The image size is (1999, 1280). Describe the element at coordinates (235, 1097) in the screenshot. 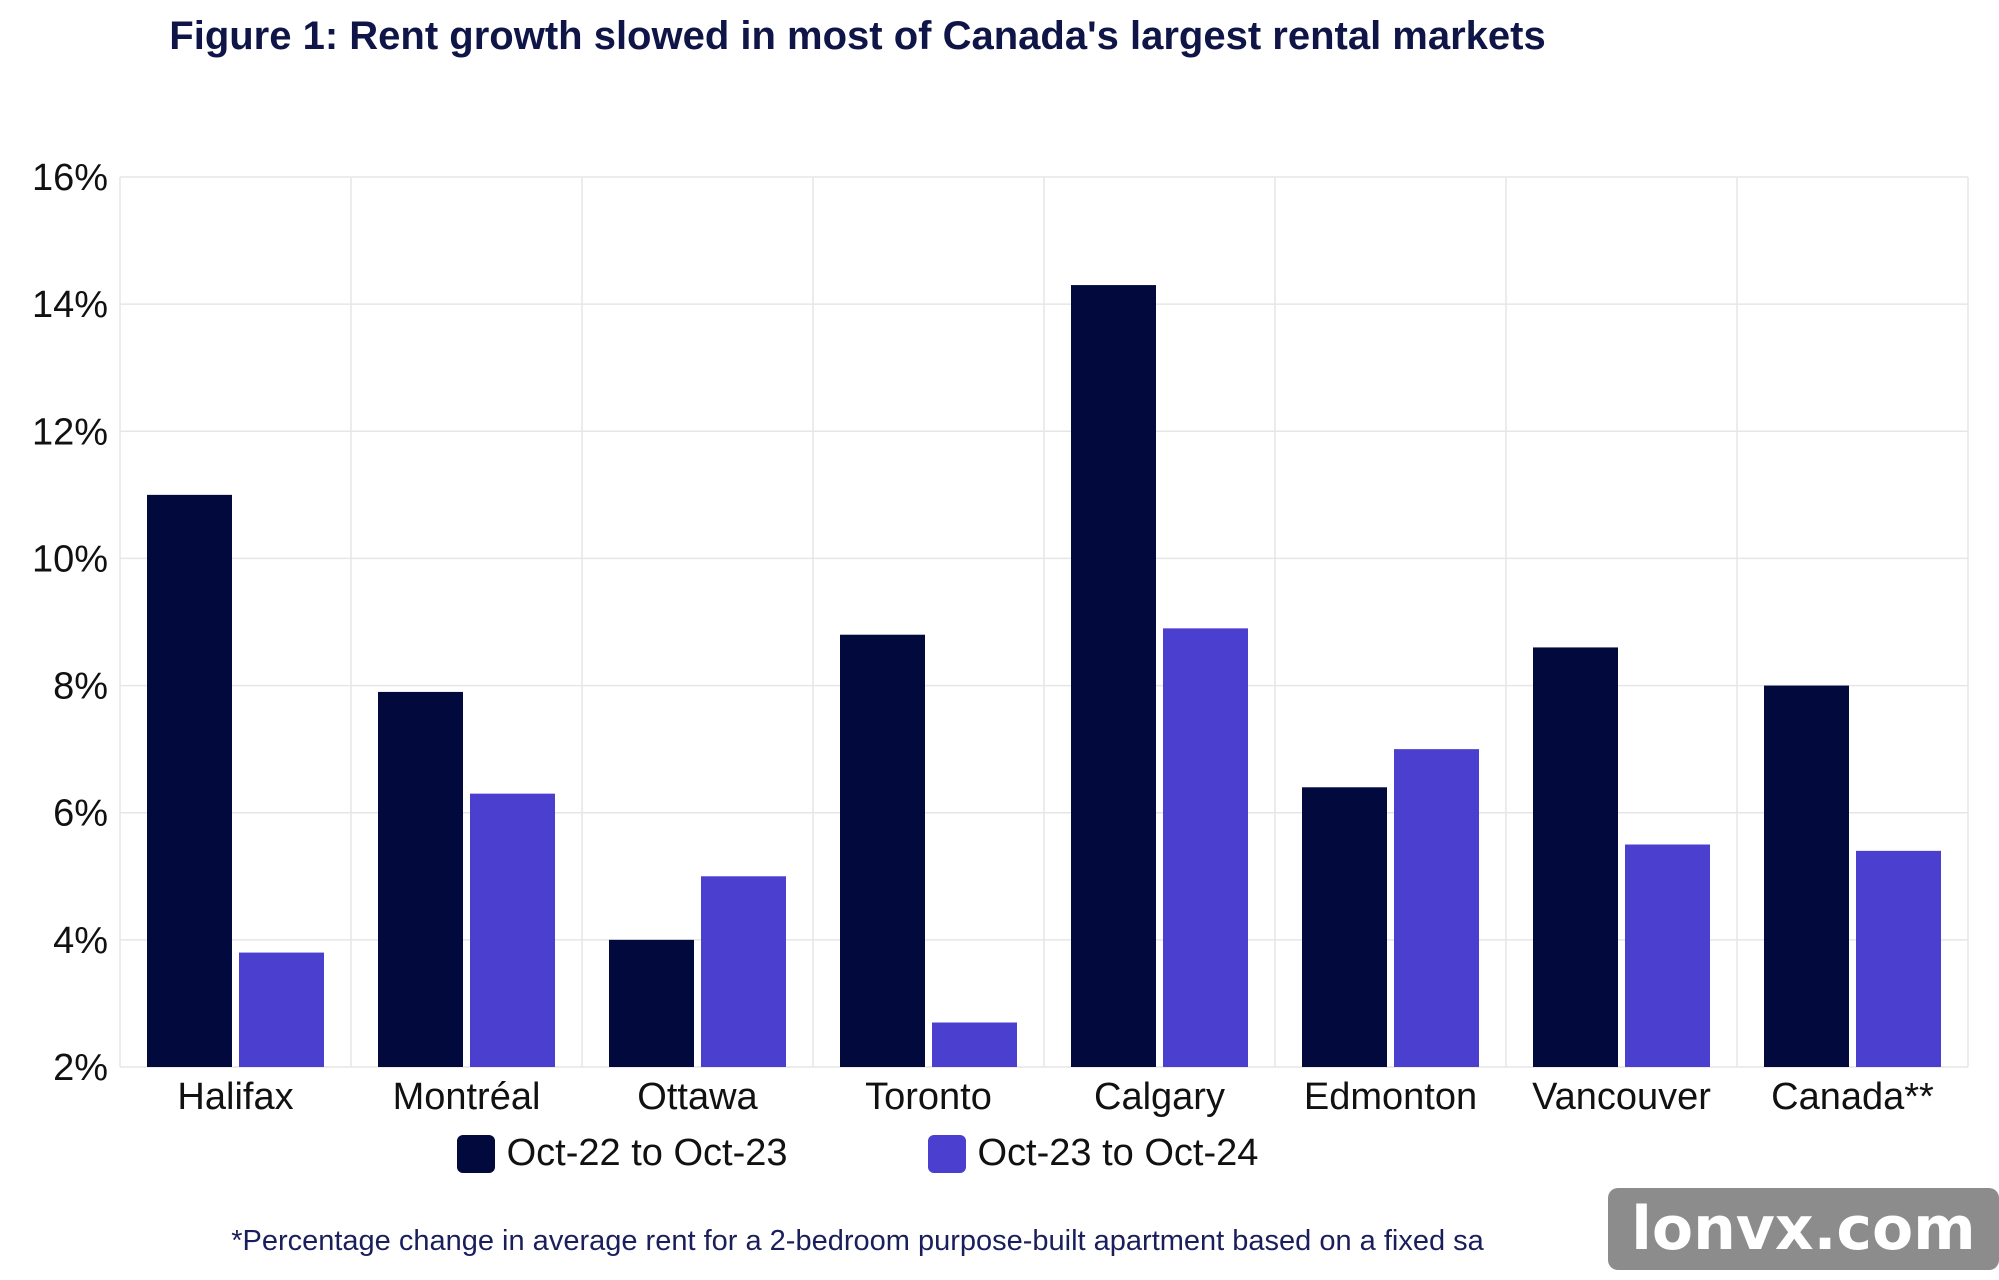

I see `x-tick-label: Halifax` at that location.